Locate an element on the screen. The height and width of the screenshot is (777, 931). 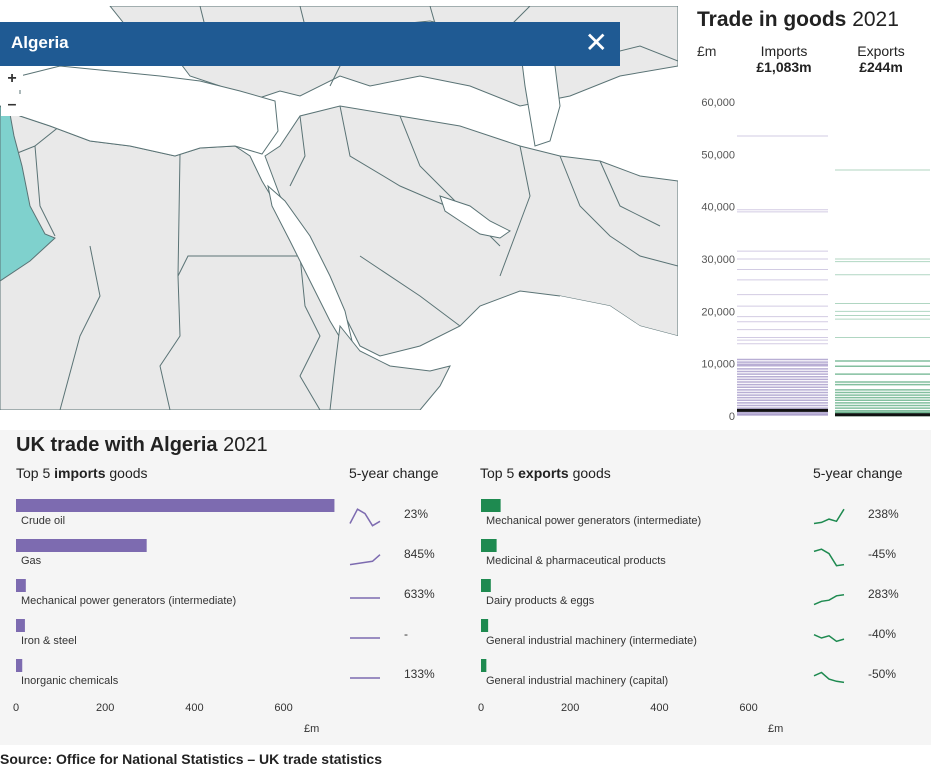
sea-mediterranean is located at coordinates (149, 111).